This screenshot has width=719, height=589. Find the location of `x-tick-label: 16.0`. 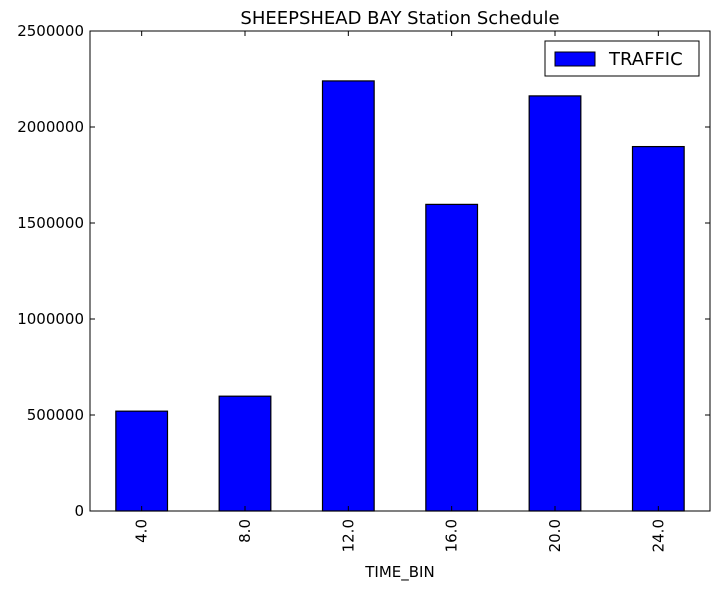

x-tick-label: 16.0 is located at coordinates (452, 535).